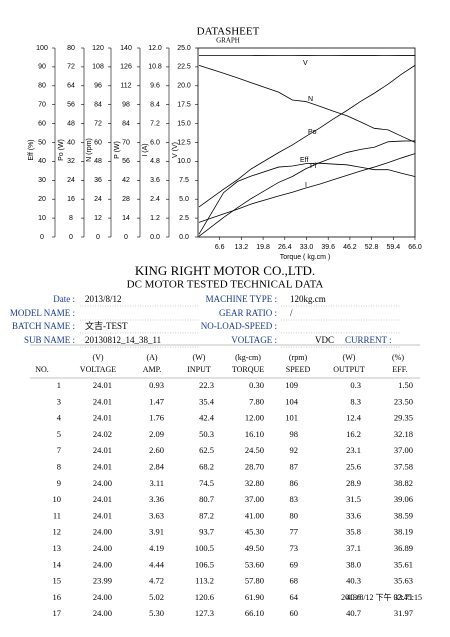  What do you see at coordinates (156, 581) in the screenshot?
I see `table-cell: 4.72` at bounding box center [156, 581].